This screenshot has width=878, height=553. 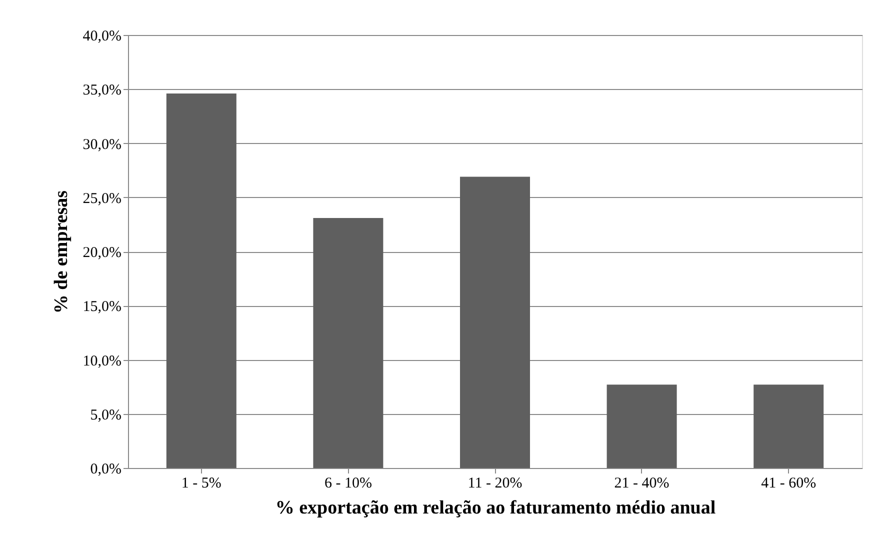 What do you see at coordinates (495, 484) in the screenshot?
I see `x-tick-label: 11 - 20%` at bounding box center [495, 484].